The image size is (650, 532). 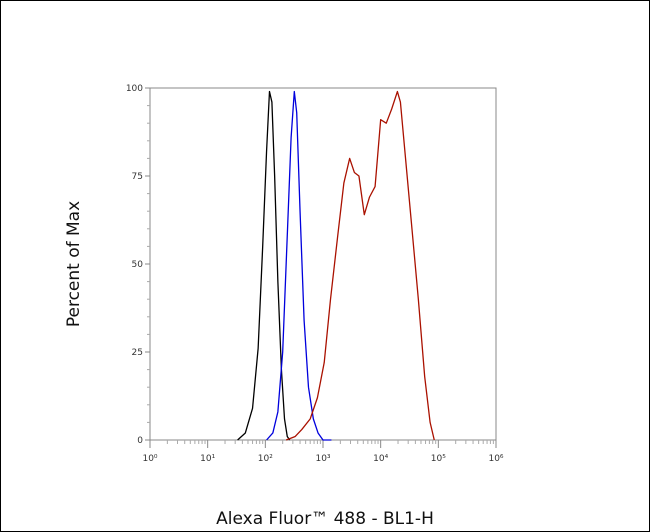 I want to click on x-tick-label: 10⁵, so click(x=438, y=459).